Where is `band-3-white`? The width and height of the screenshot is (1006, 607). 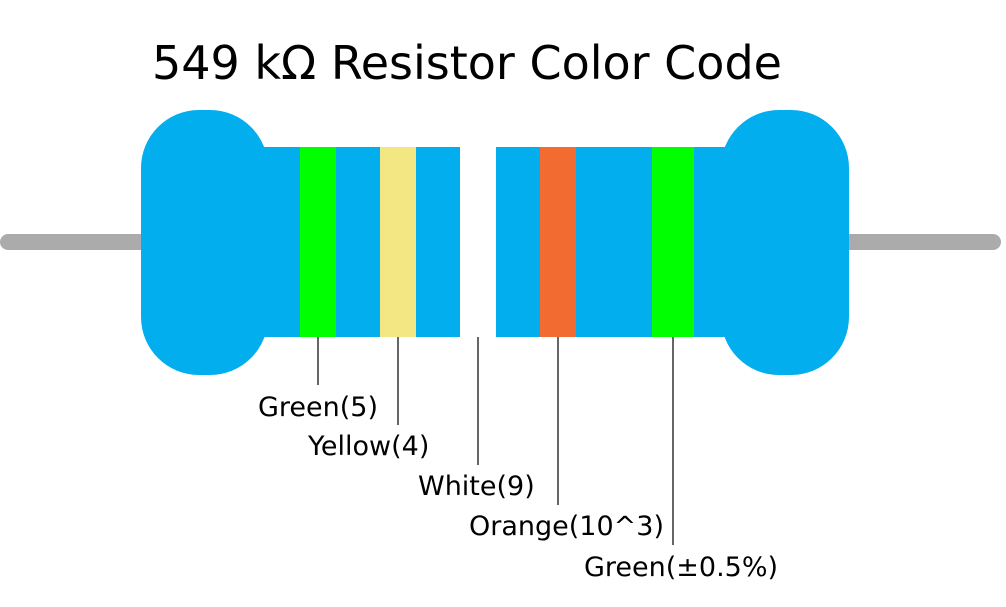
band-3-white is located at coordinates (478, 242).